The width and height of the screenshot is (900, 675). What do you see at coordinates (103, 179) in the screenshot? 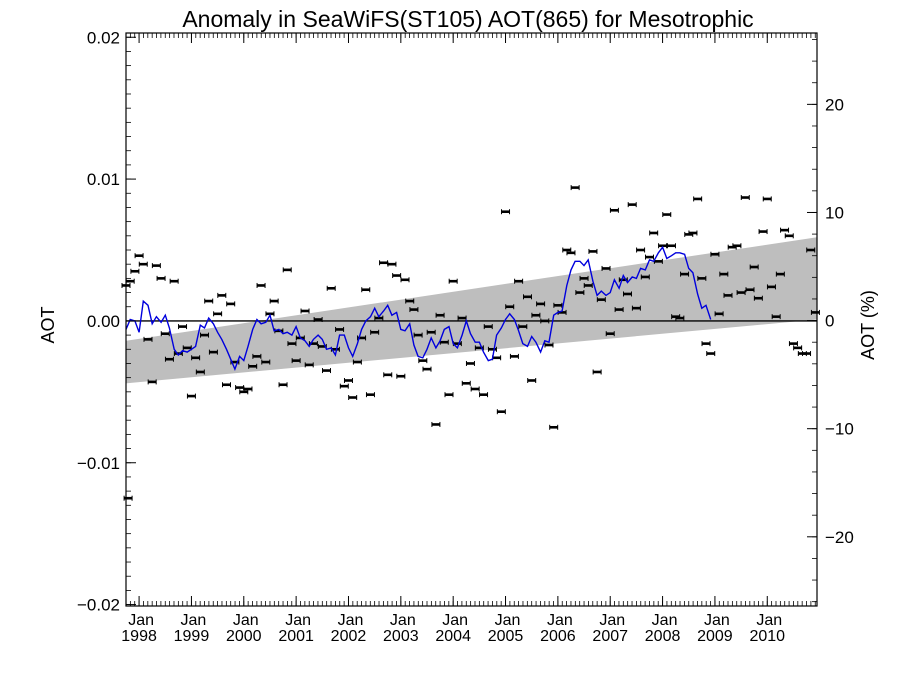
I see `y-tick-label-left: 0.01` at bounding box center [103, 179].